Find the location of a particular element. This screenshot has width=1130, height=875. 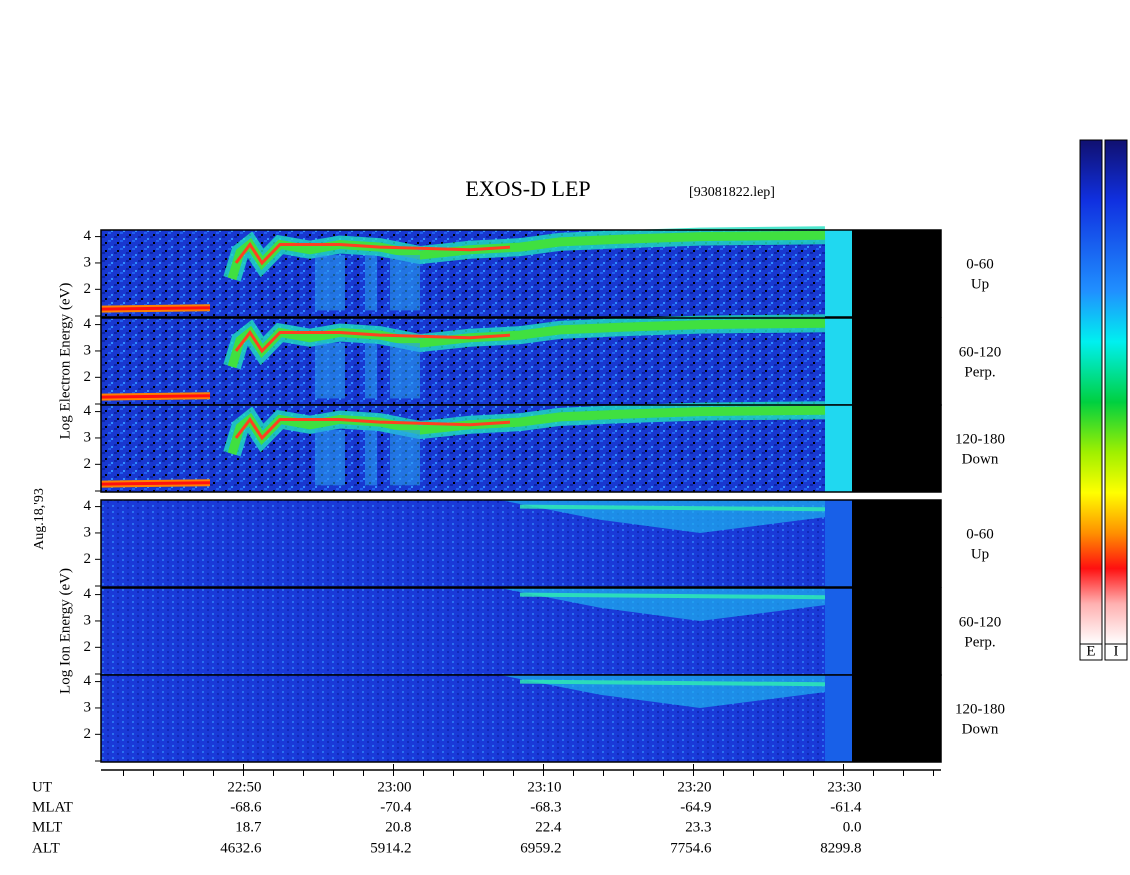

orbit-value: 0.0 is located at coordinates (852, 827).